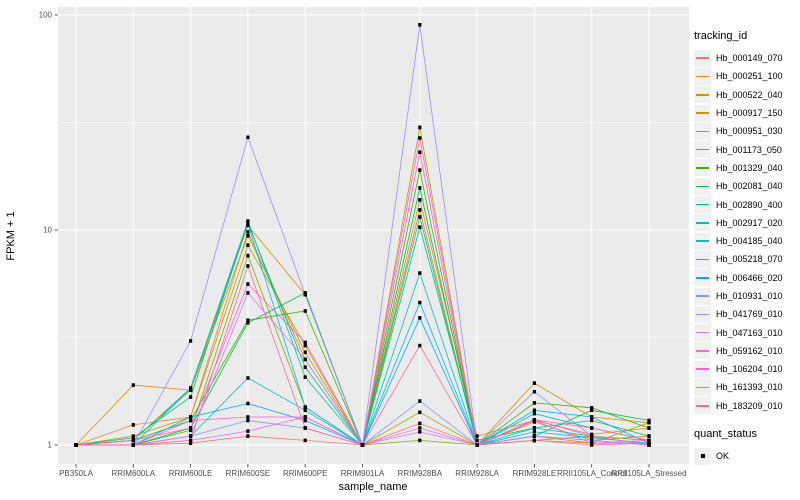 The image size is (800, 500). What do you see at coordinates (372, 487) in the screenshot?
I see `x-axis-title: sample_name` at bounding box center [372, 487].